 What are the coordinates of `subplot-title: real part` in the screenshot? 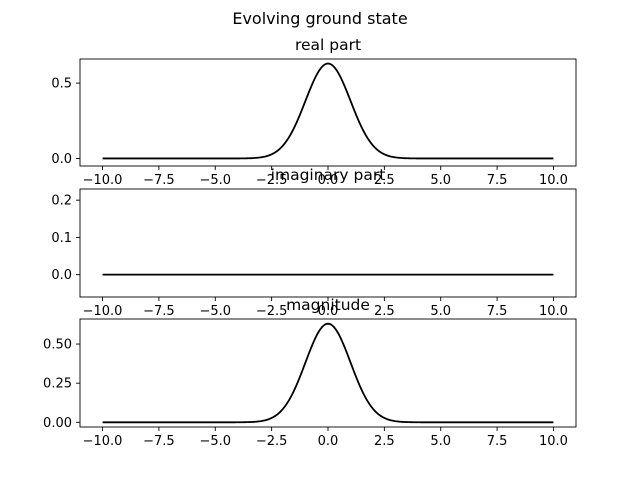 It's located at (328, 45).